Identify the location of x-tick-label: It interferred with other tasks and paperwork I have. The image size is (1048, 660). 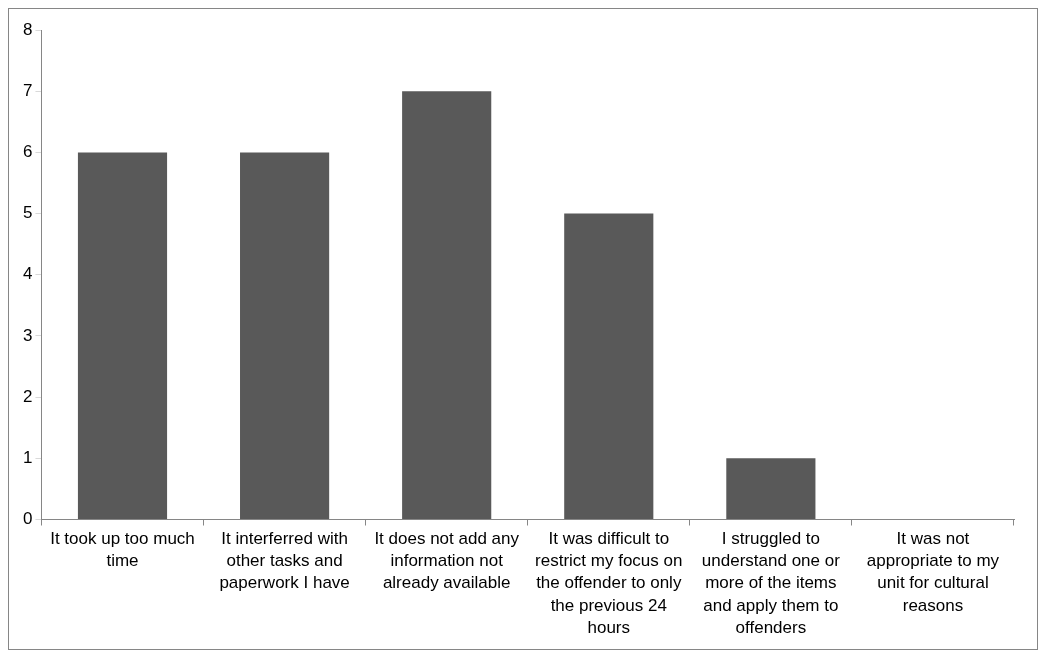
(284, 561).